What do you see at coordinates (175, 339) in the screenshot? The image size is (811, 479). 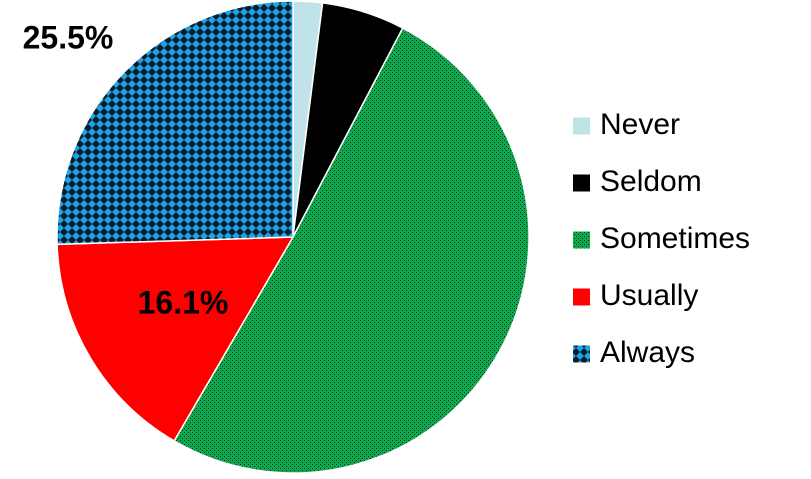 I see `pie-slice-usually` at bounding box center [175, 339].